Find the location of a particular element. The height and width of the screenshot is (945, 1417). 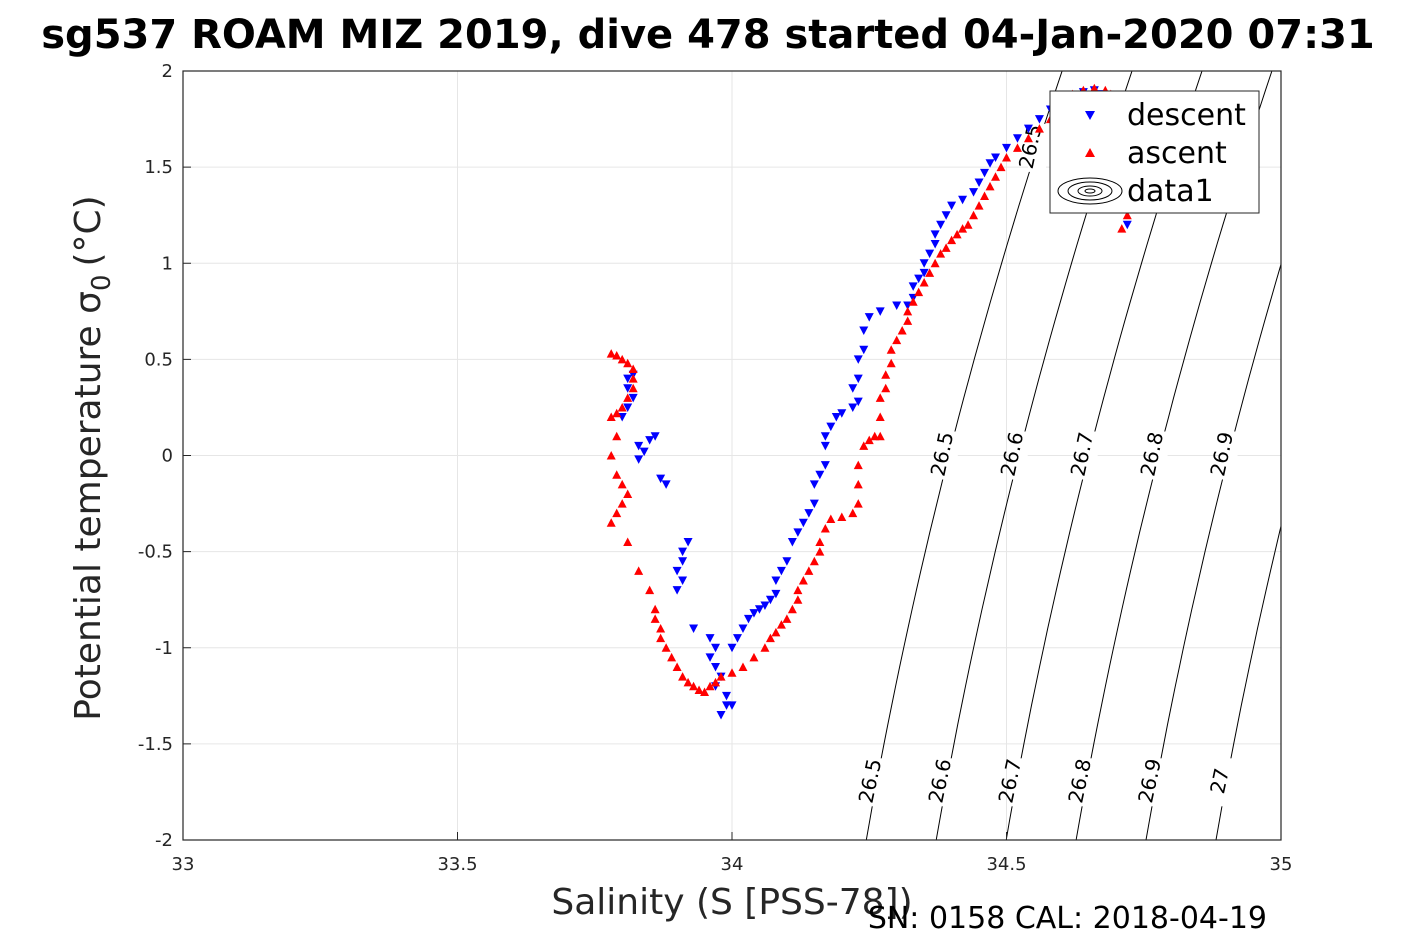

y-axis-label: Potential temperature σ0 (°C) is located at coordinates (92, 457).